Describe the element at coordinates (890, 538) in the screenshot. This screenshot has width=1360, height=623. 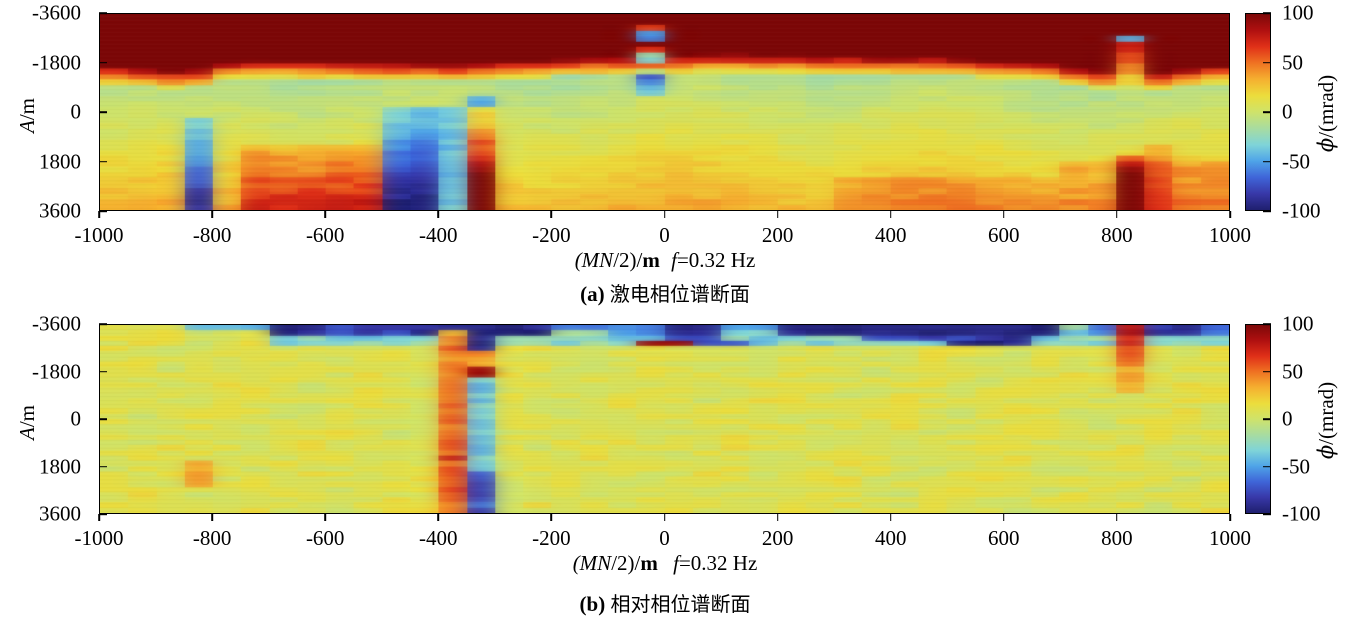
I see `panel-b-xtick-label: 400` at that location.